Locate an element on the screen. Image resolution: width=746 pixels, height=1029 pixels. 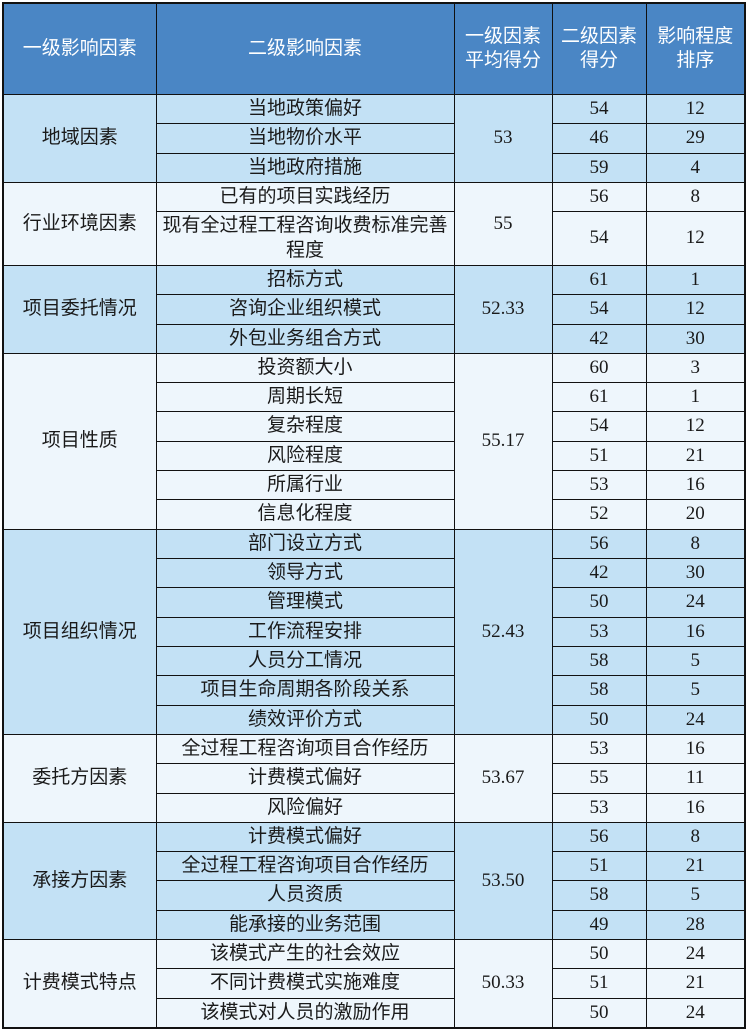
secondary-score-cell: 42 is located at coordinates (599, 338).